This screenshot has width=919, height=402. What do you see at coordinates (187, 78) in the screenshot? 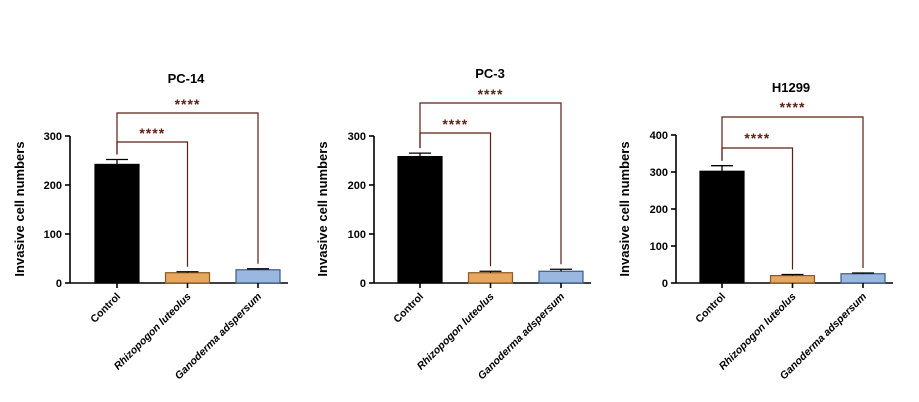
I see `chart-title: PC-14` at bounding box center [187, 78].